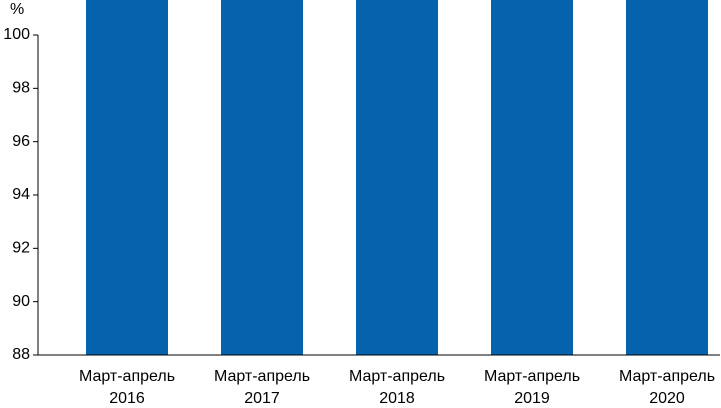 Image resolution: width=721 pixels, height=408 pixels. I want to click on y-tick-label: 94, so click(21, 194).